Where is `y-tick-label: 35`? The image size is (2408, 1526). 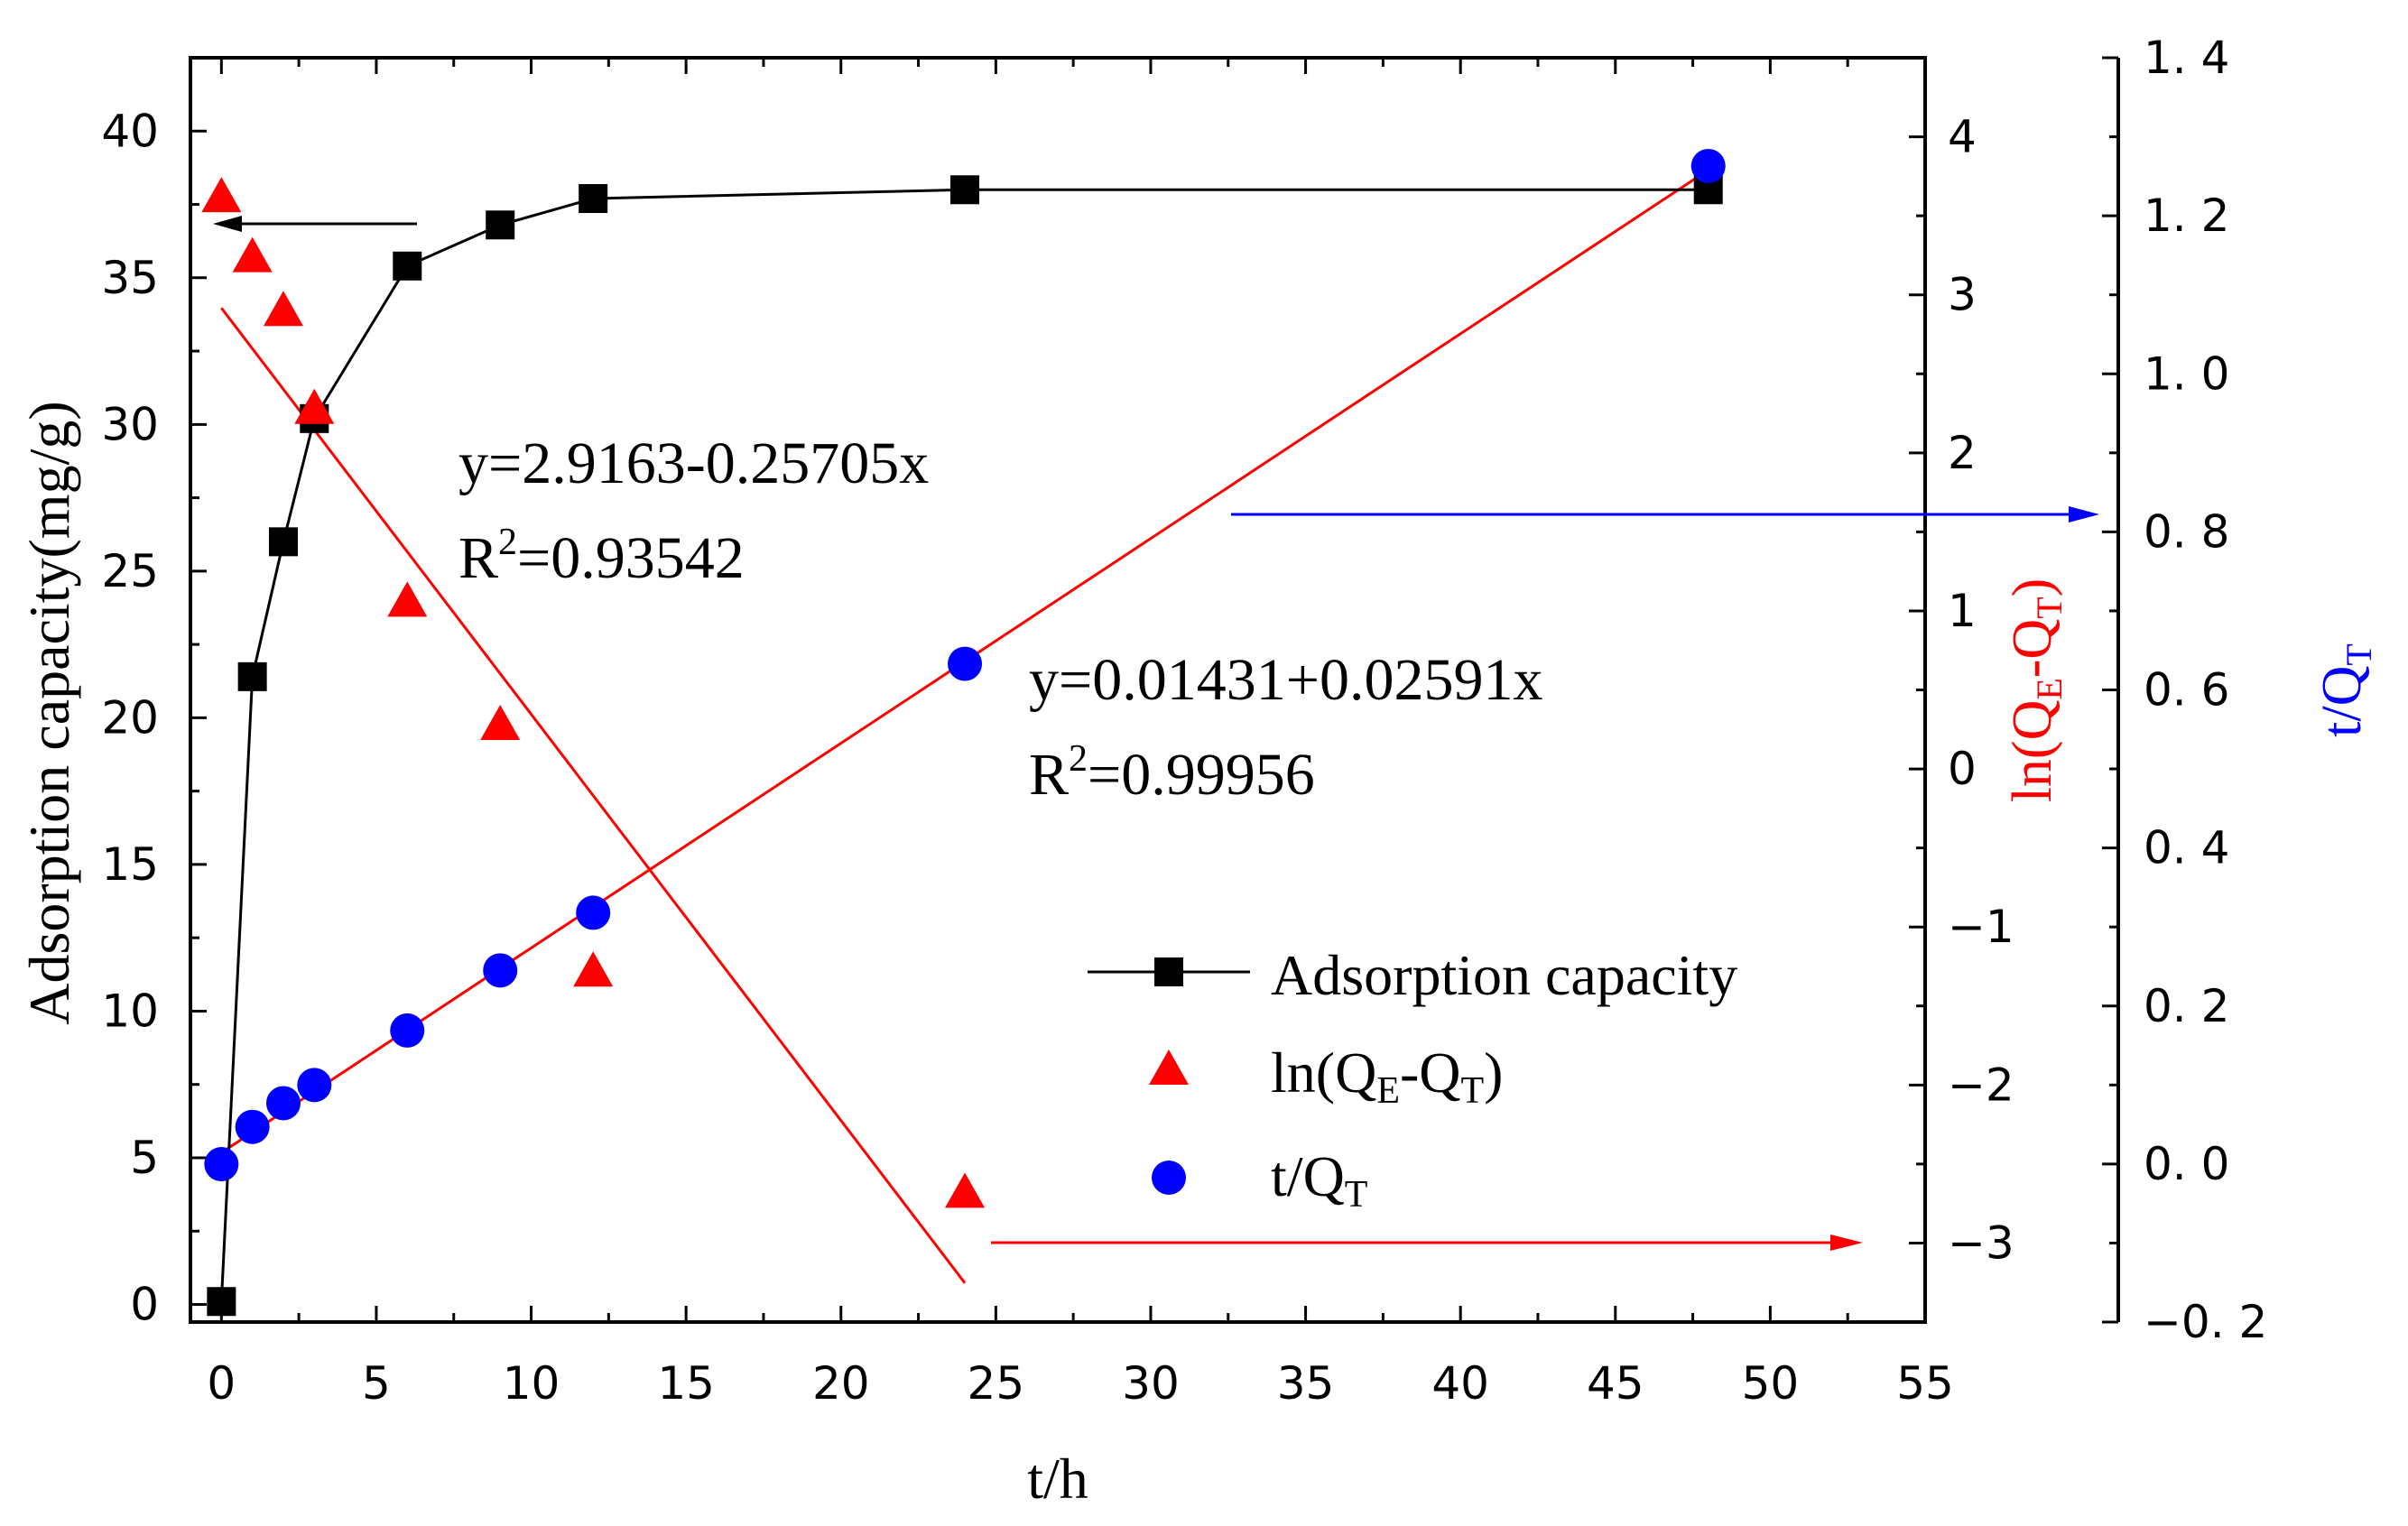 y-tick-label: 35 is located at coordinates (130, 278).